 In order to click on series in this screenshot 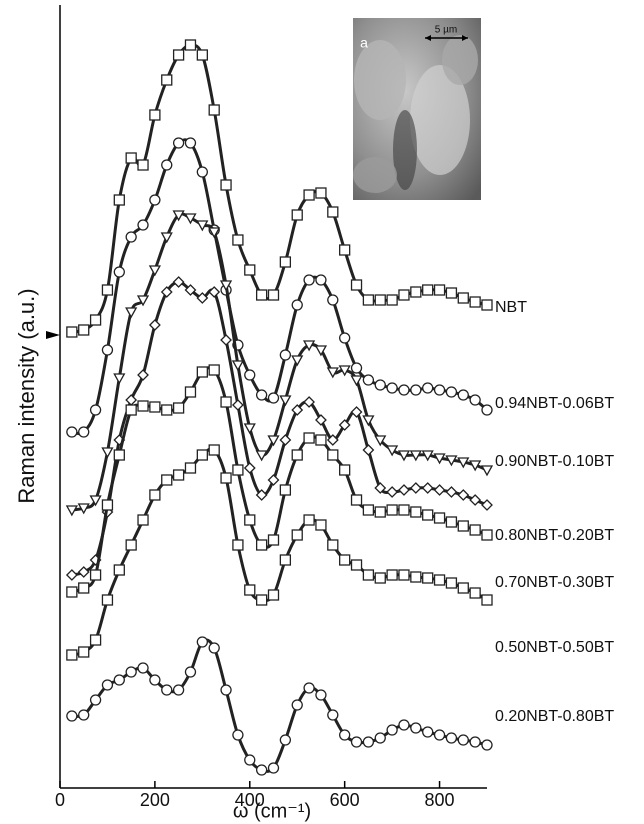, I will do `click(279, 706)`.